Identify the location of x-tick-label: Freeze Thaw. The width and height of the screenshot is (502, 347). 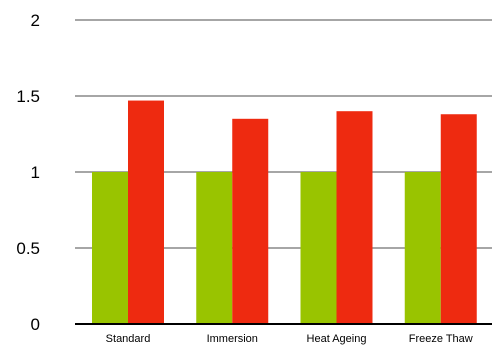
(441, 339).